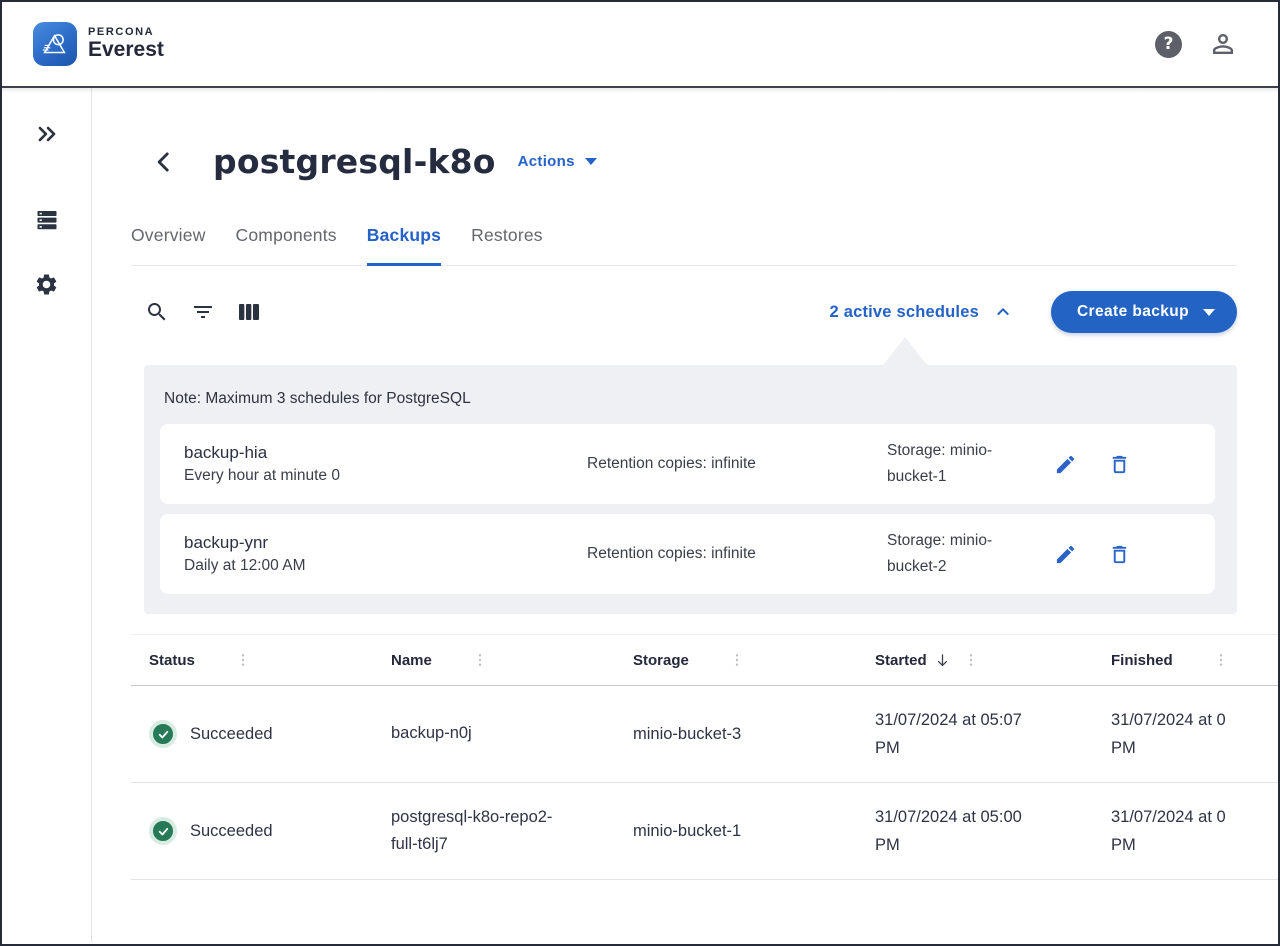  I want to click on backup-name: backup-n0j, so click(431, 733).